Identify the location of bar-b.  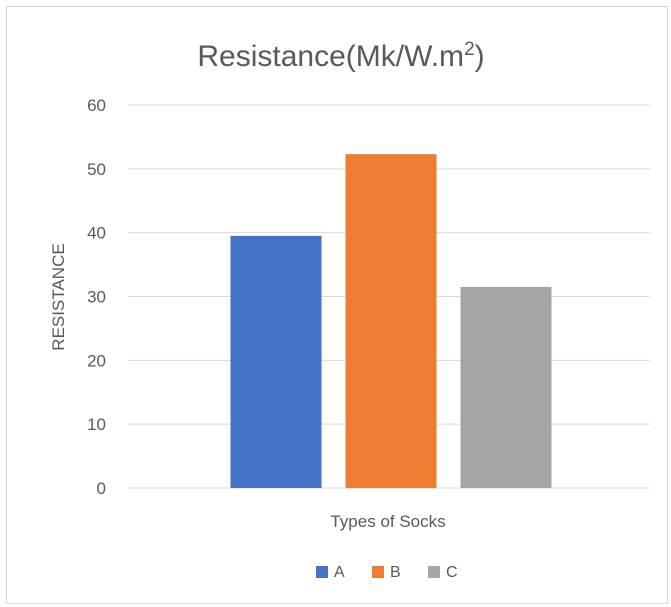
(391, 321).